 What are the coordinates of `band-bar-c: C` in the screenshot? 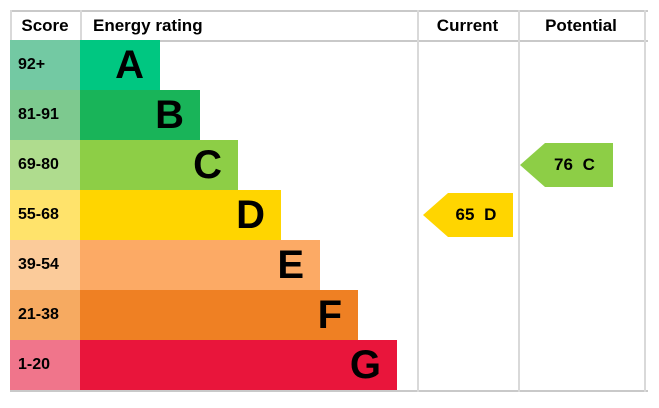 It's located at (159, 165).